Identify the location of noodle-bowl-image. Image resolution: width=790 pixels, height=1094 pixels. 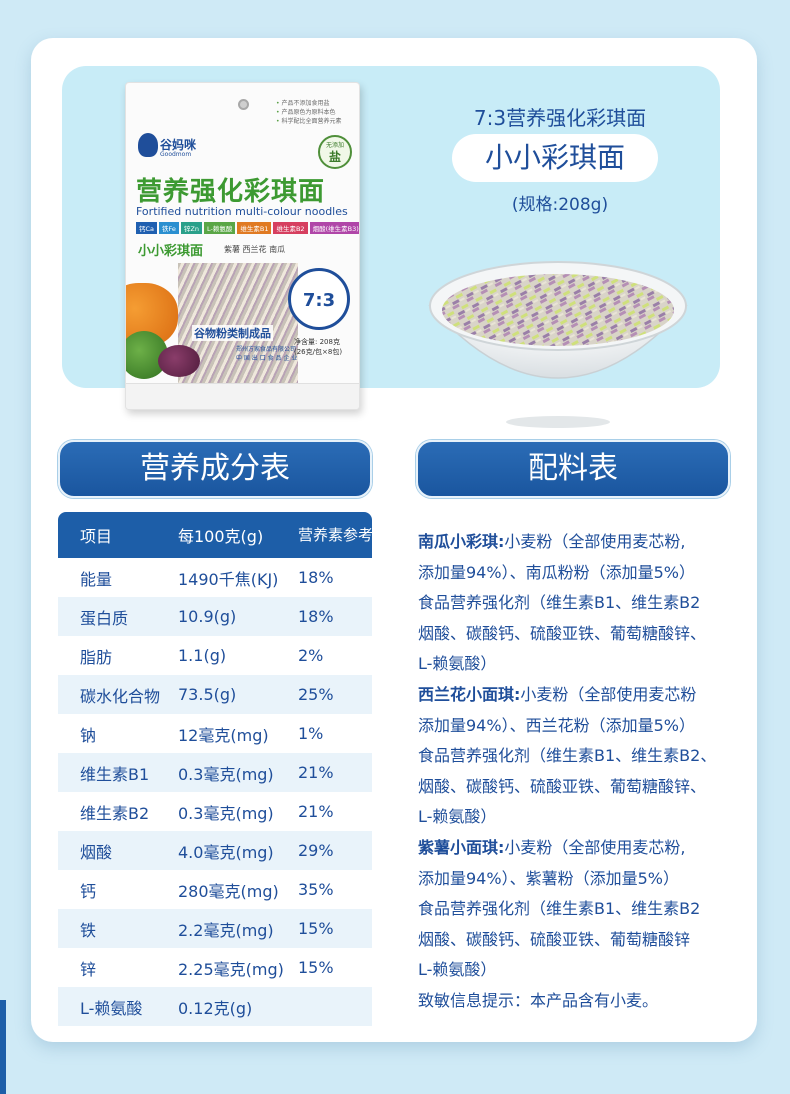
(558, 344).